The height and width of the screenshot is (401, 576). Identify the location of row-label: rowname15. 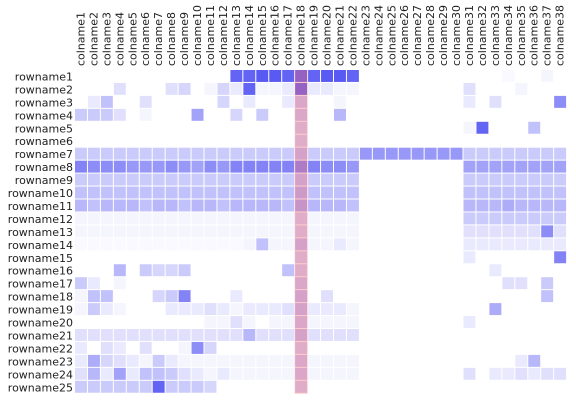
(40, 258).